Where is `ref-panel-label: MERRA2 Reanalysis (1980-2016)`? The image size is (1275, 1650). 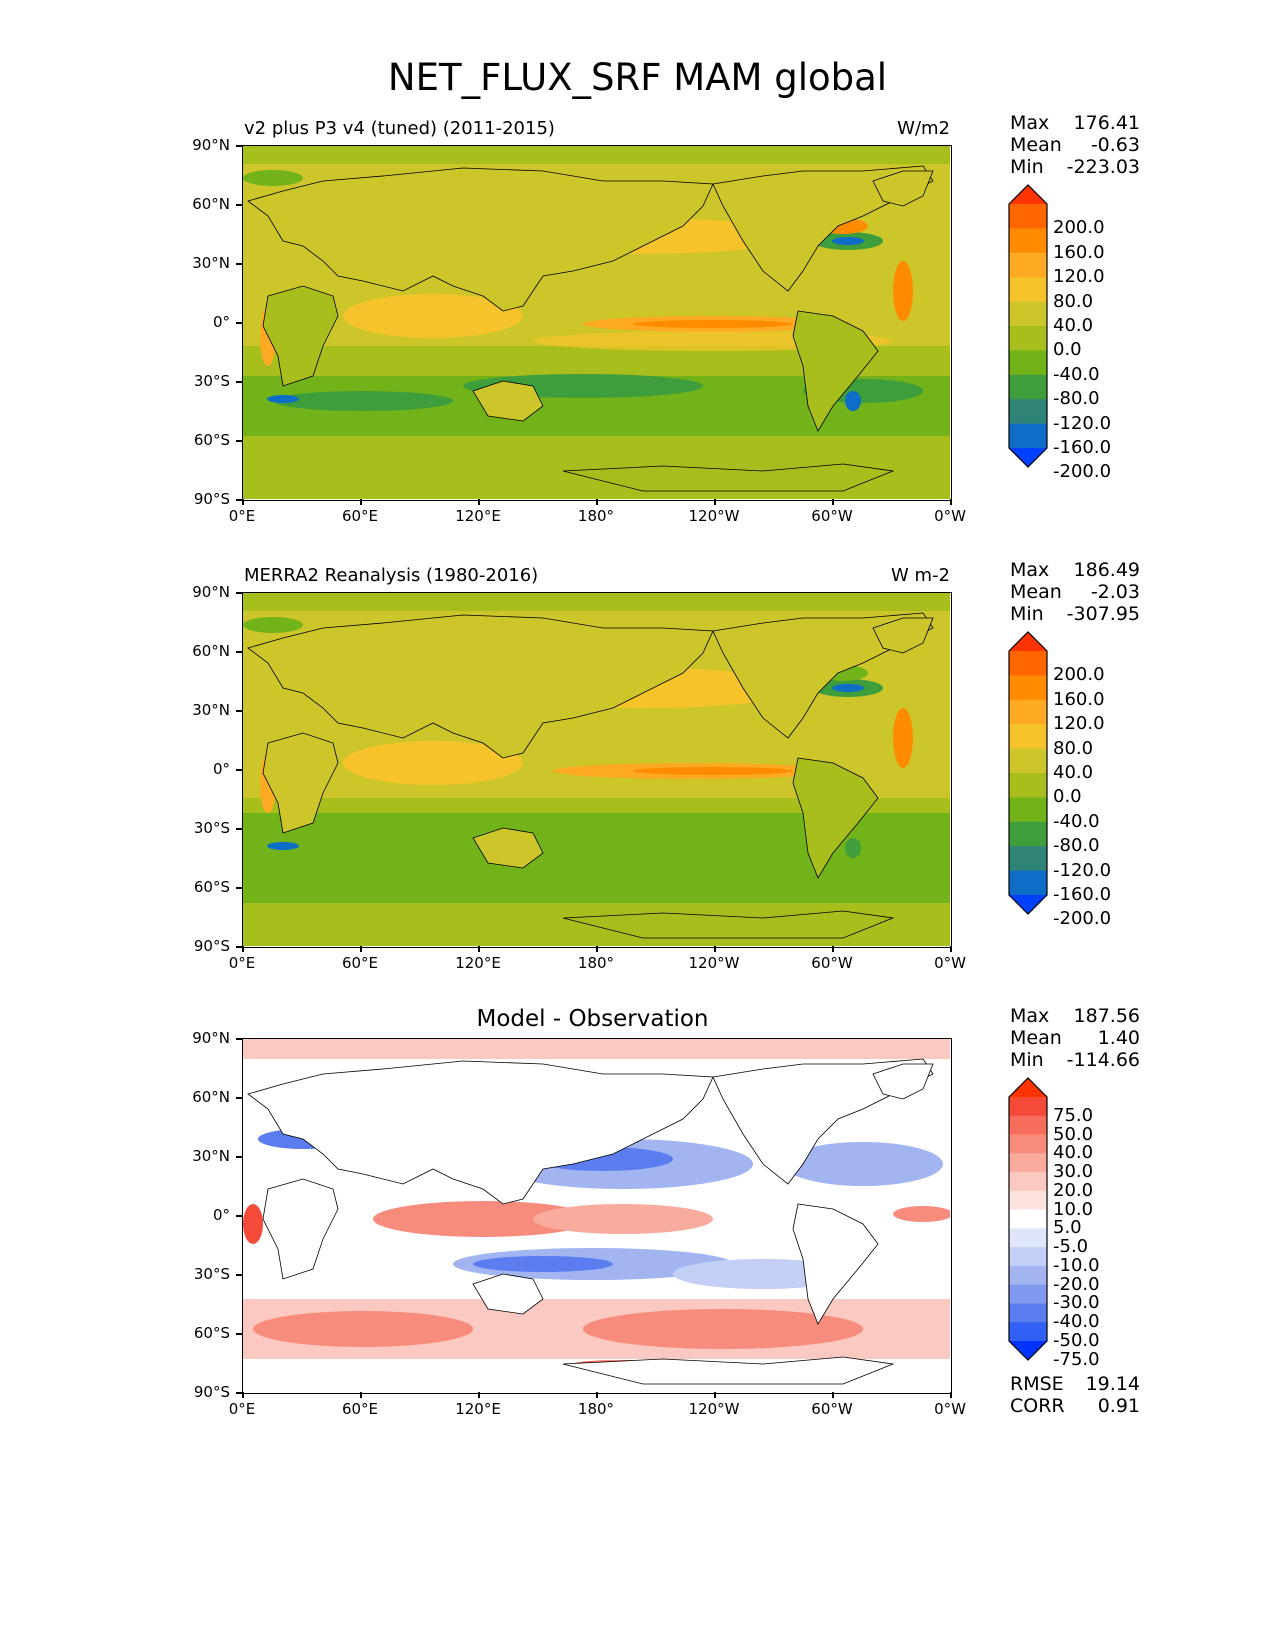
ref-panel-label: MERRA2 Reanalysis (1980-2016) is located at coordinates (391, 575).